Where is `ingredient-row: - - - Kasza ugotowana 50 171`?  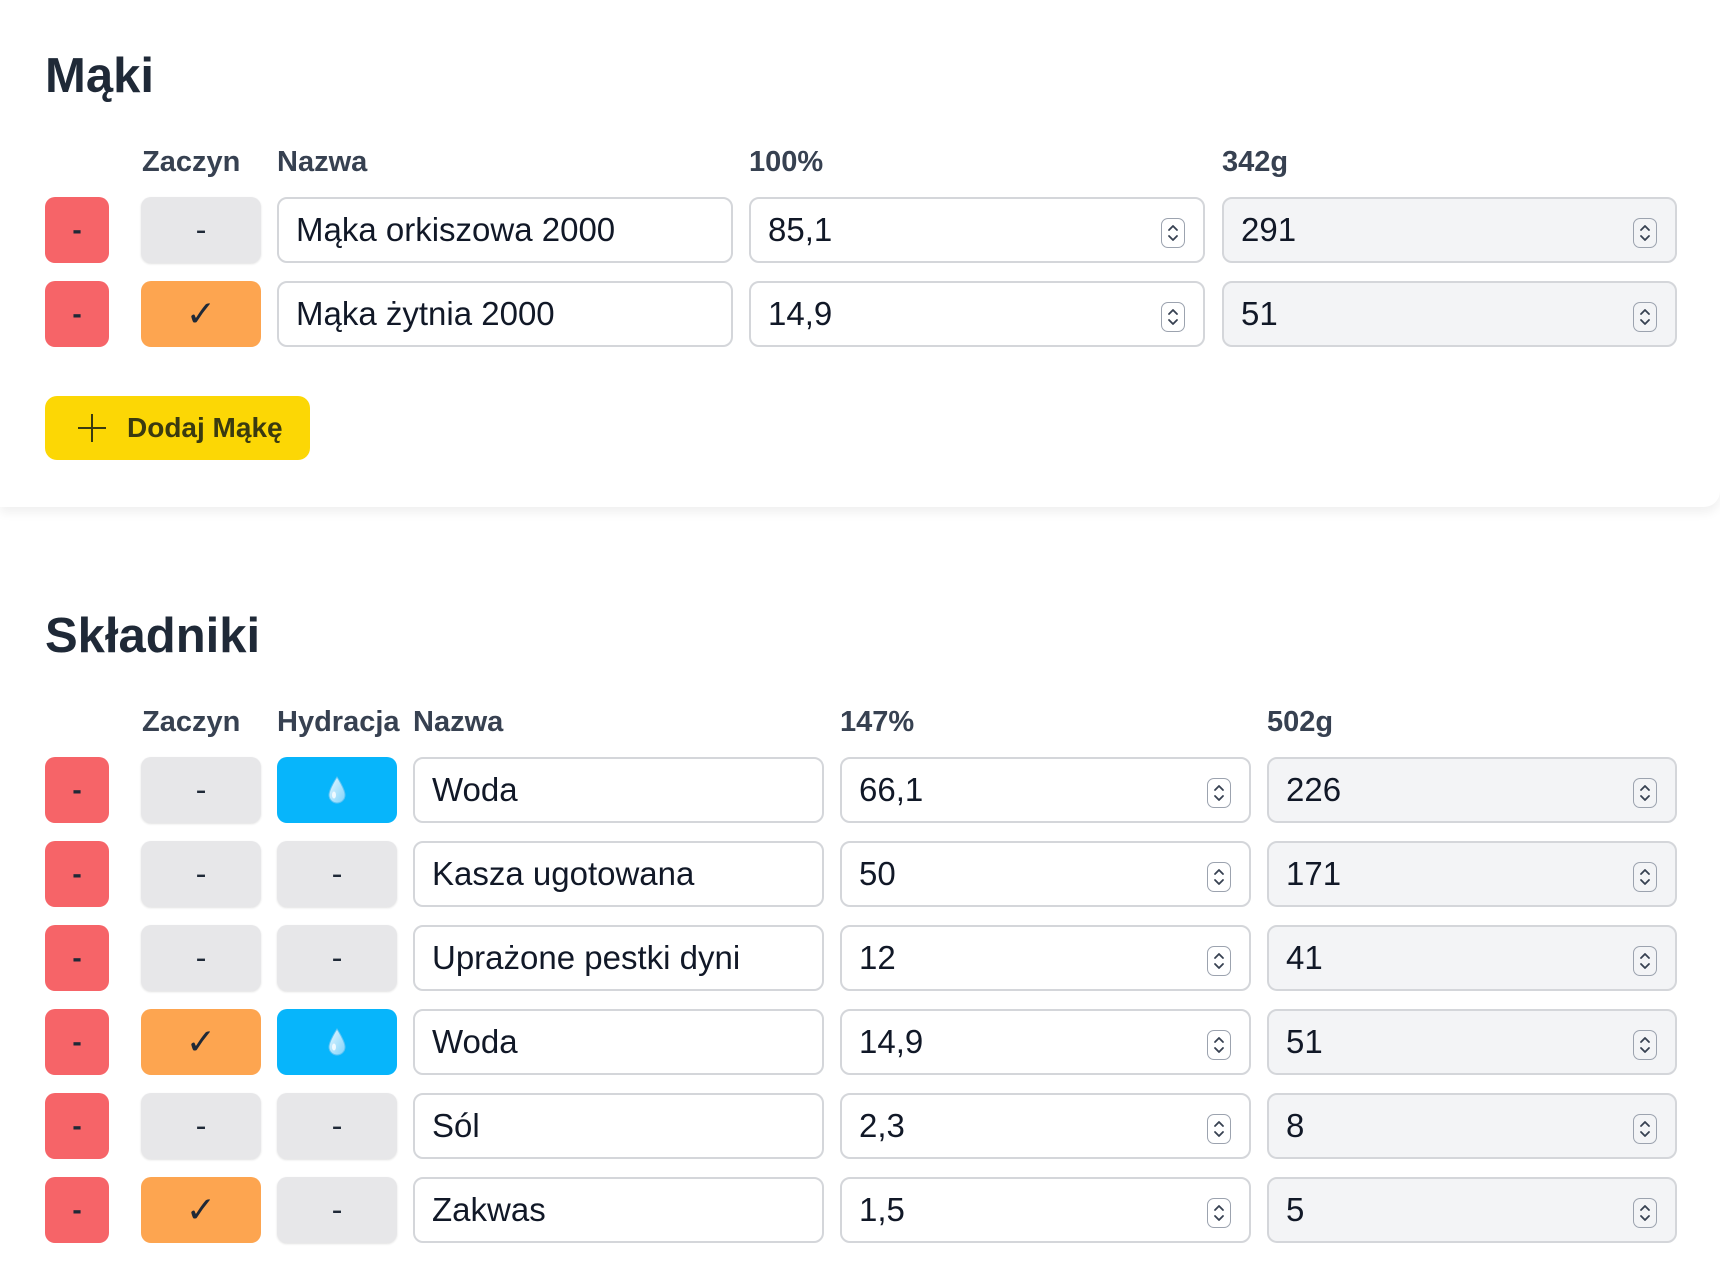 ingredient-row: - - - Kasza ugotowana 50 171 is located at coordinates (860, 875).